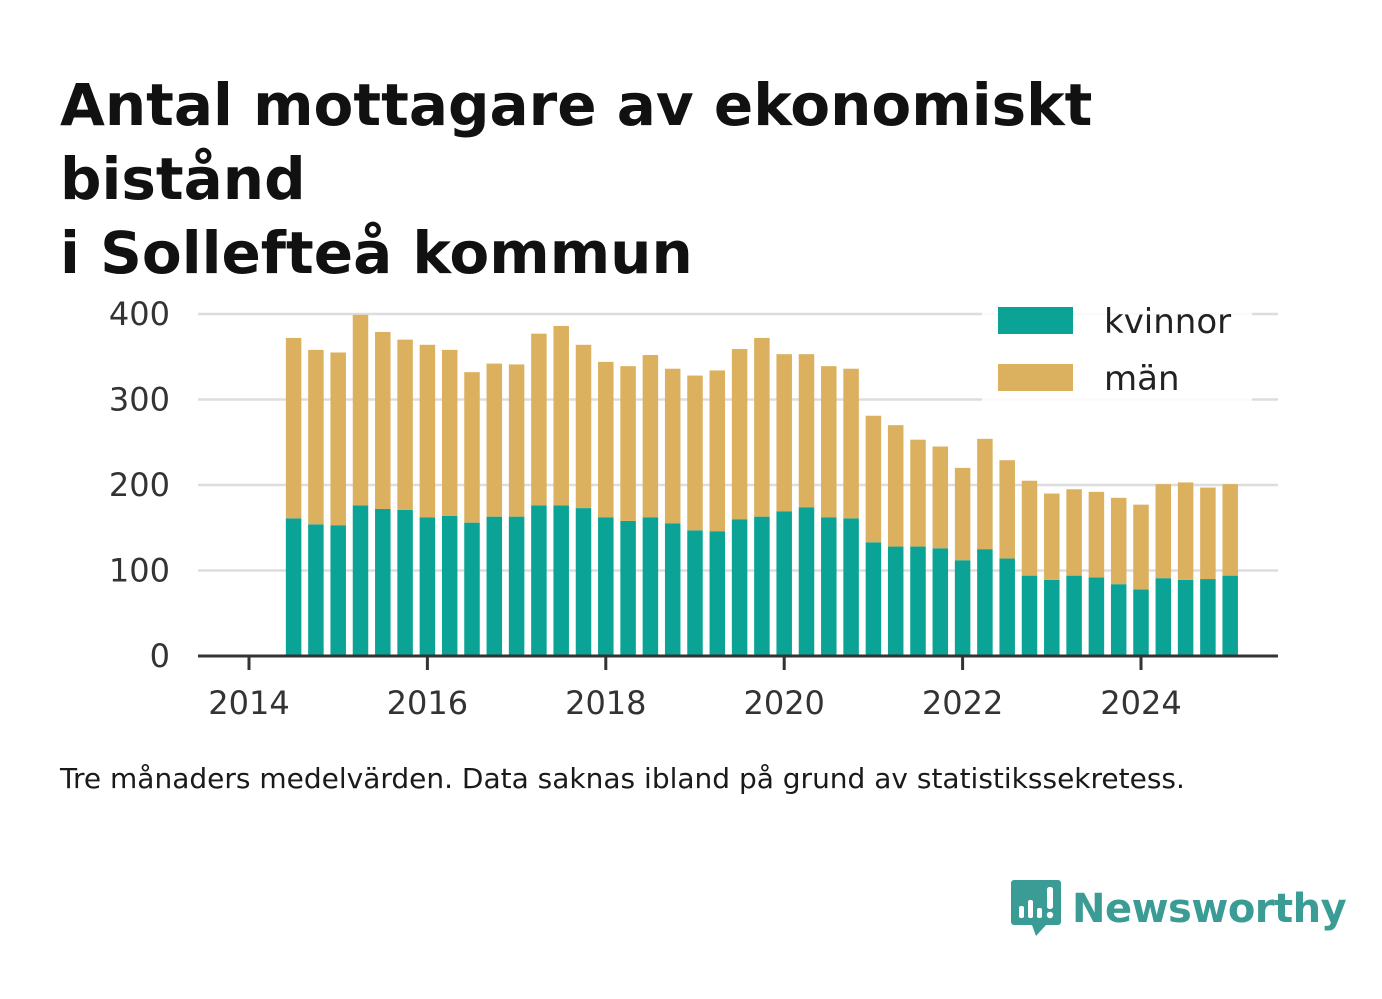 The width and height of the screenshot is (1382, 999). Describe the element at coordinates (1117, 349) in the screenshot. I see `legend: kvinnor män` at that location.